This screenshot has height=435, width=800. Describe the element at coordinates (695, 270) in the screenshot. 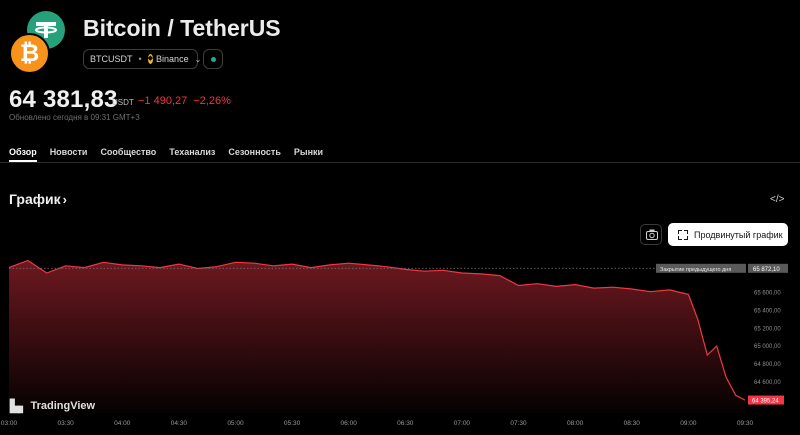

I see `prev-close-label: Закрытие предыдущего дня` at that location.